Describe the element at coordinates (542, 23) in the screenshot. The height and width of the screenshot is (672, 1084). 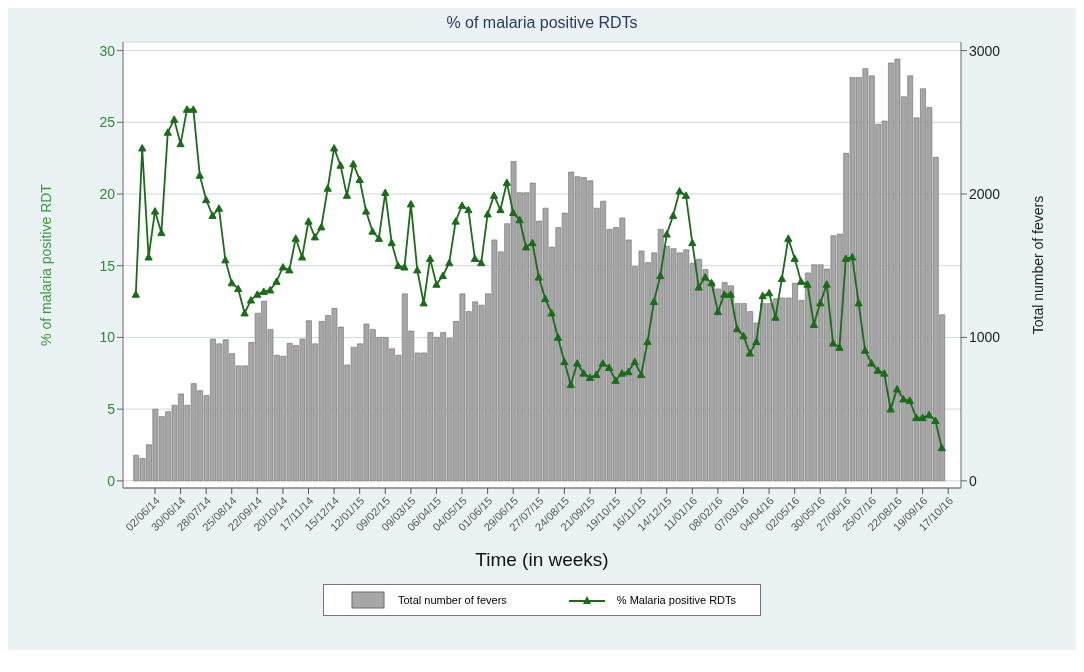
I see `chart-title: % of malaria positive RDTs` at that location.